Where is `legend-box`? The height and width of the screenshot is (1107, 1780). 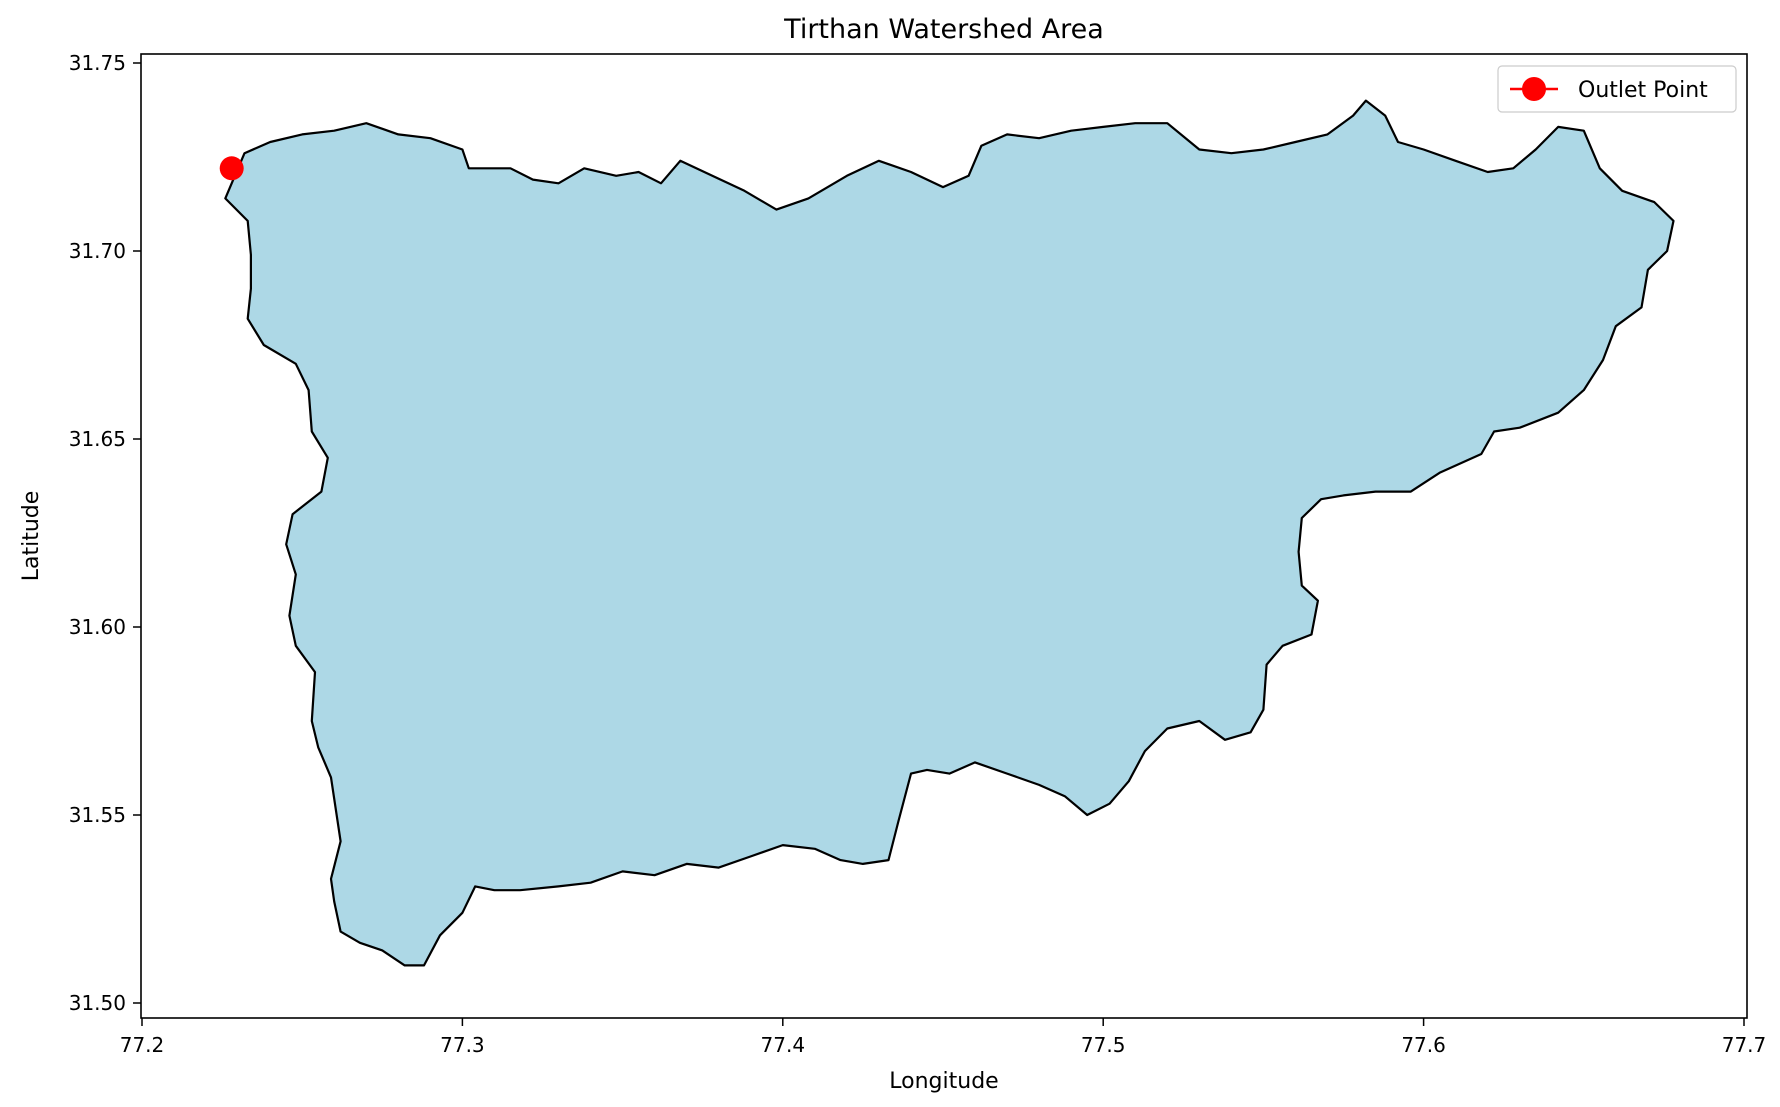
legend-box is located at coordinates (1617, 89).